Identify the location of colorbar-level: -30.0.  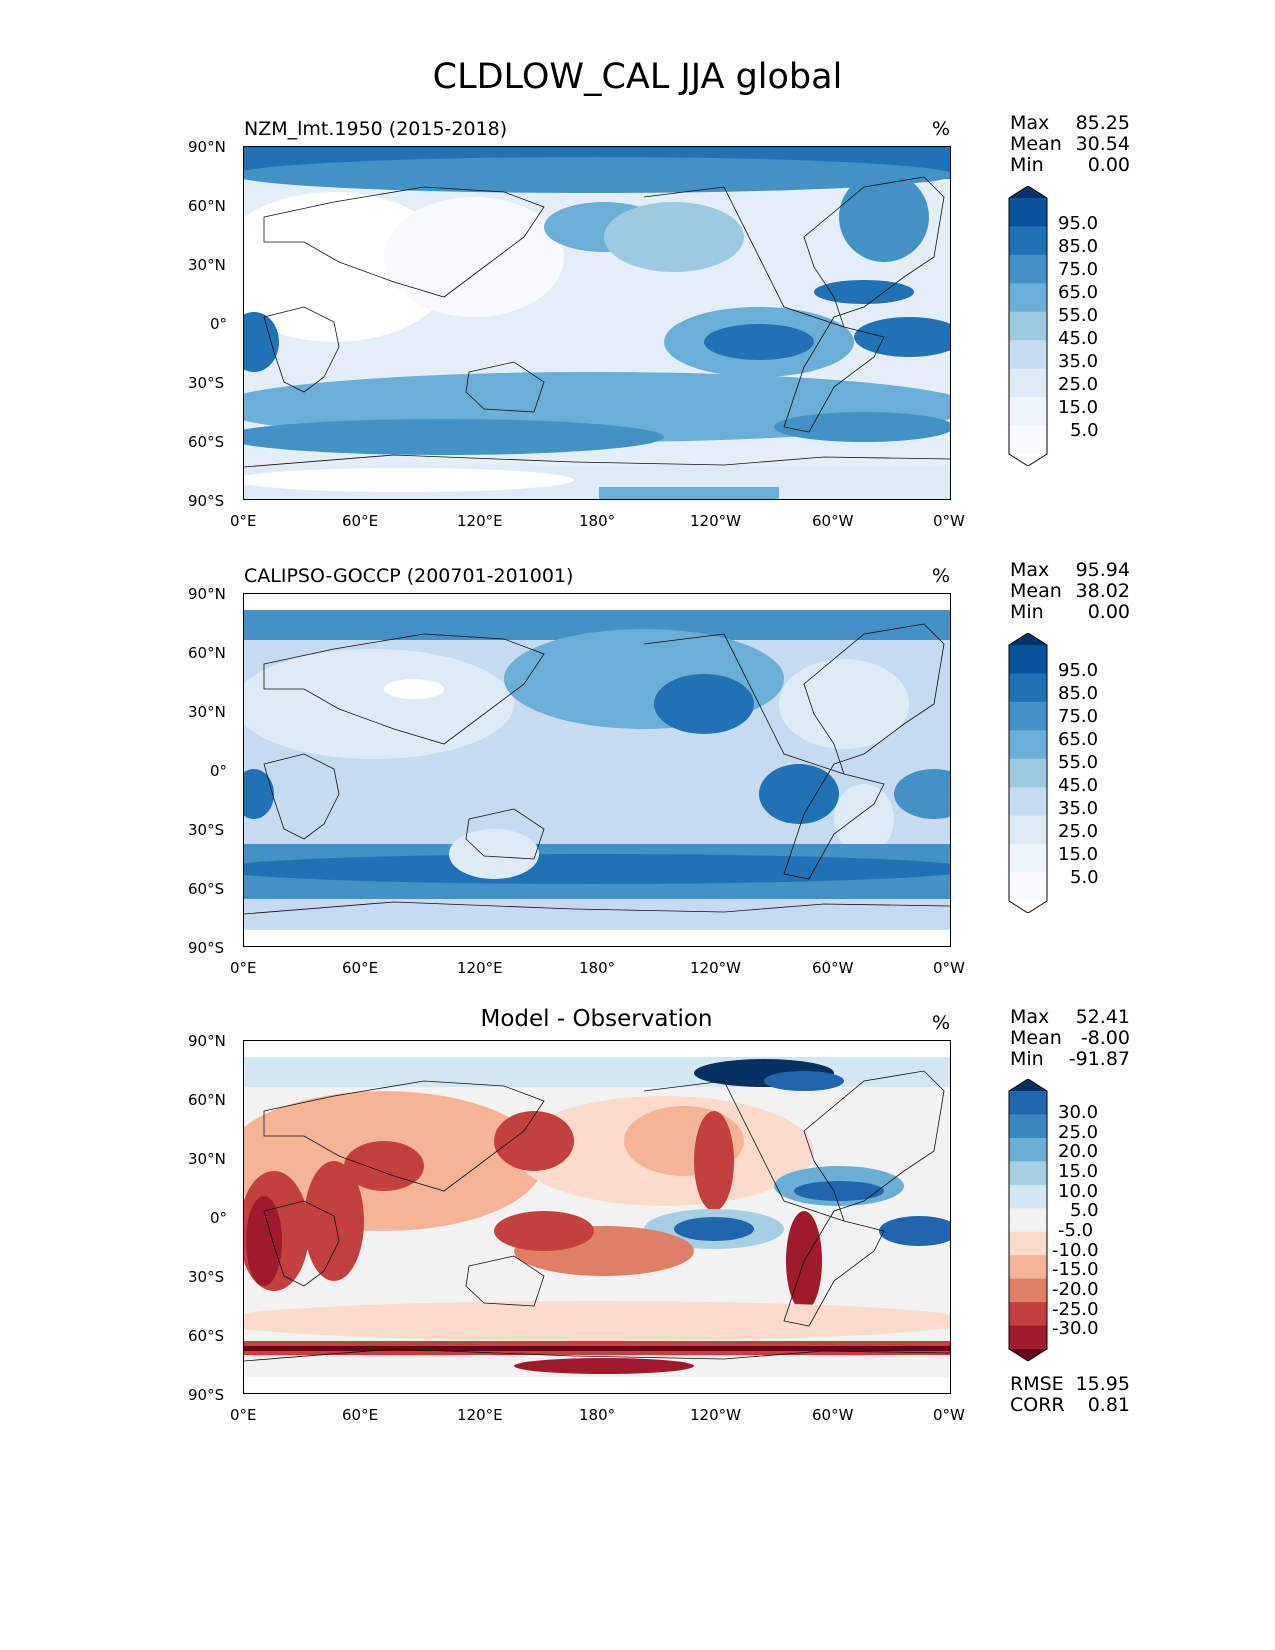
(1075, 1328).